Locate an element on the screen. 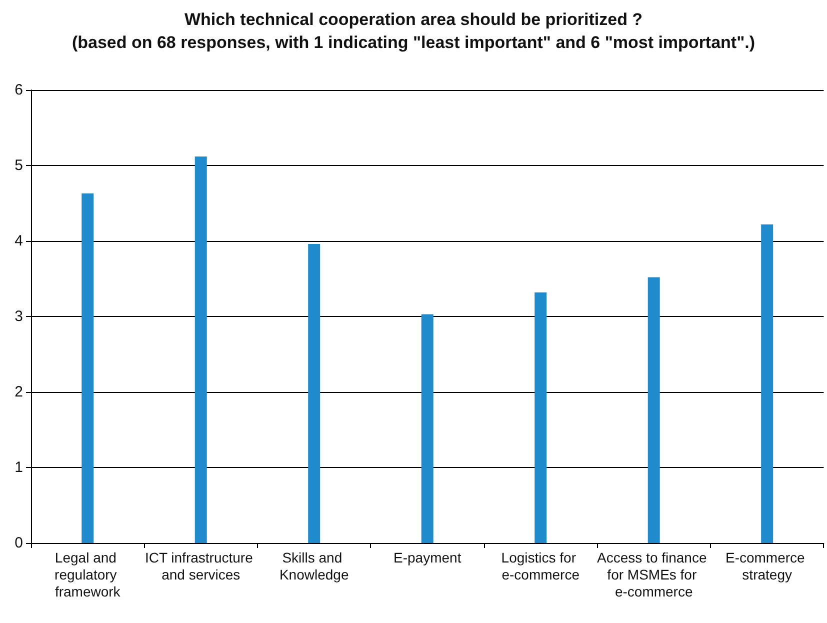 The image size is (827, 623). y-tick-label: 2 is located at coordinates (18, 392).